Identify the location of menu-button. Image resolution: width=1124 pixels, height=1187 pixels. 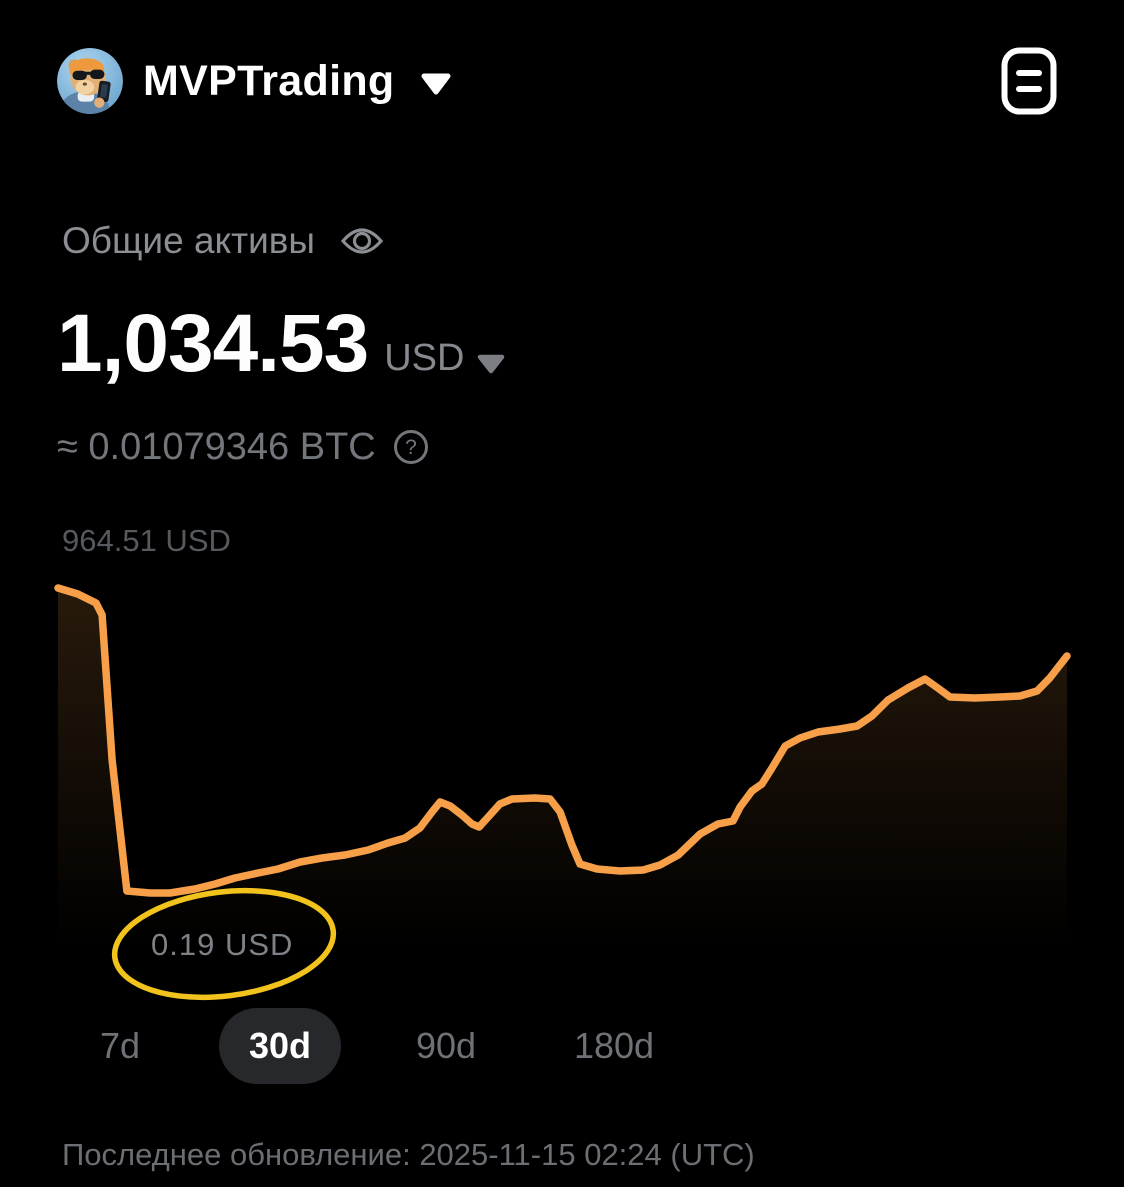
(1029, 81).